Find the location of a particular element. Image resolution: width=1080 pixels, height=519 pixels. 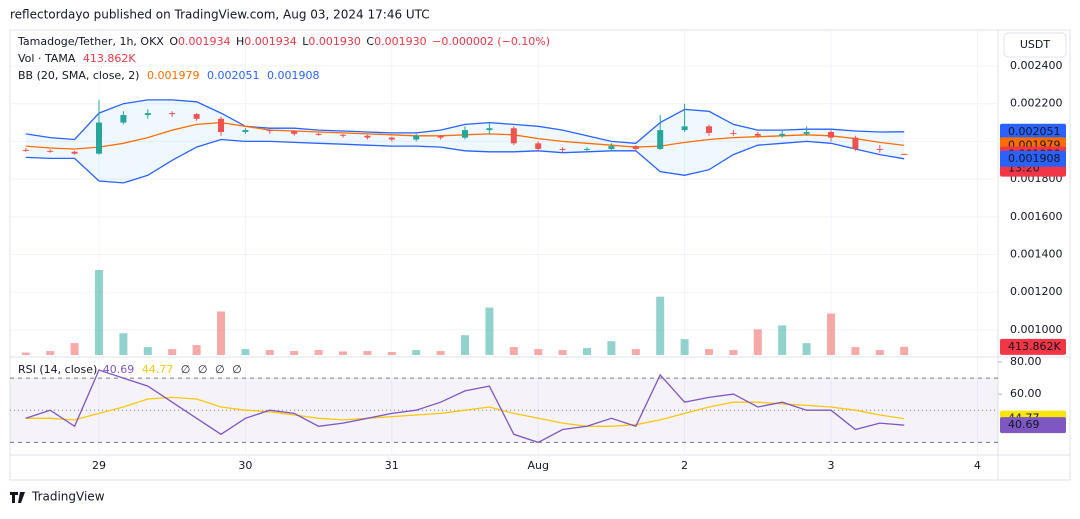

price-badge-label: 40.69 is located at coordinates (1024, 424).